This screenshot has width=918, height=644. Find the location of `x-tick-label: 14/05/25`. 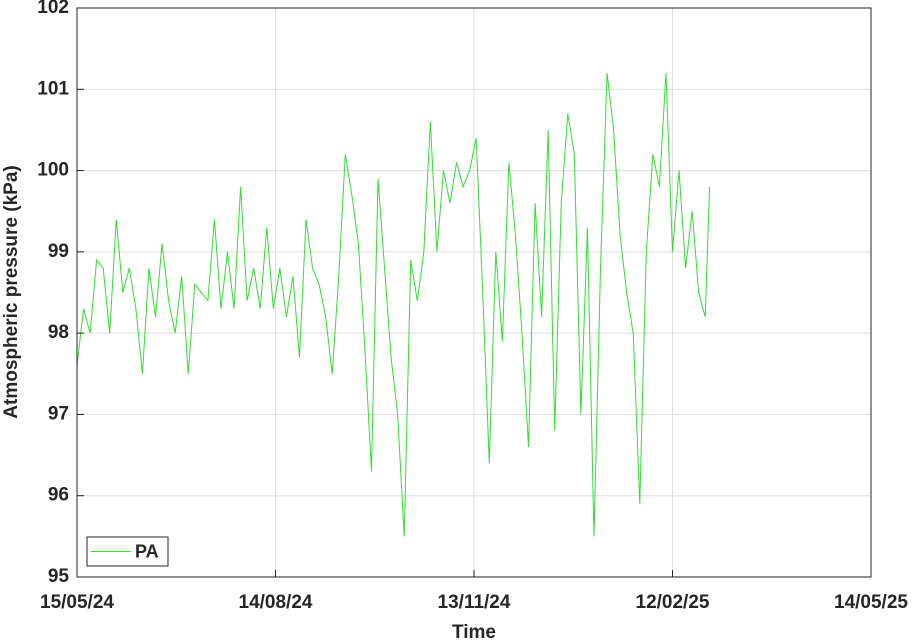

x-tick-label: 14/05/25 is located at coordinates (871, 602).